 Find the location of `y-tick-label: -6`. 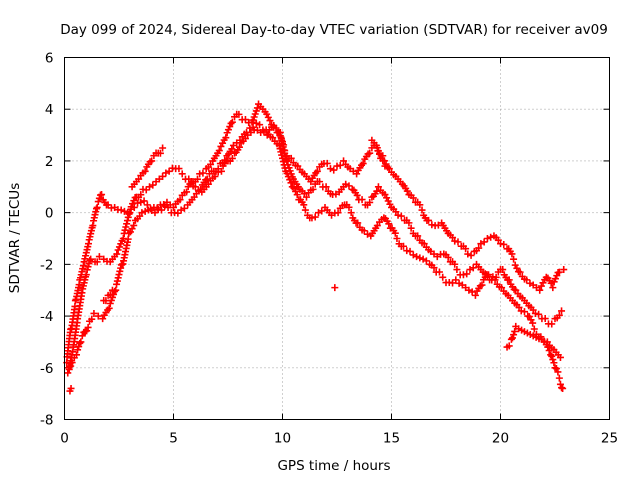

y-tick-label: -6 is located at coordinates (46, 369).